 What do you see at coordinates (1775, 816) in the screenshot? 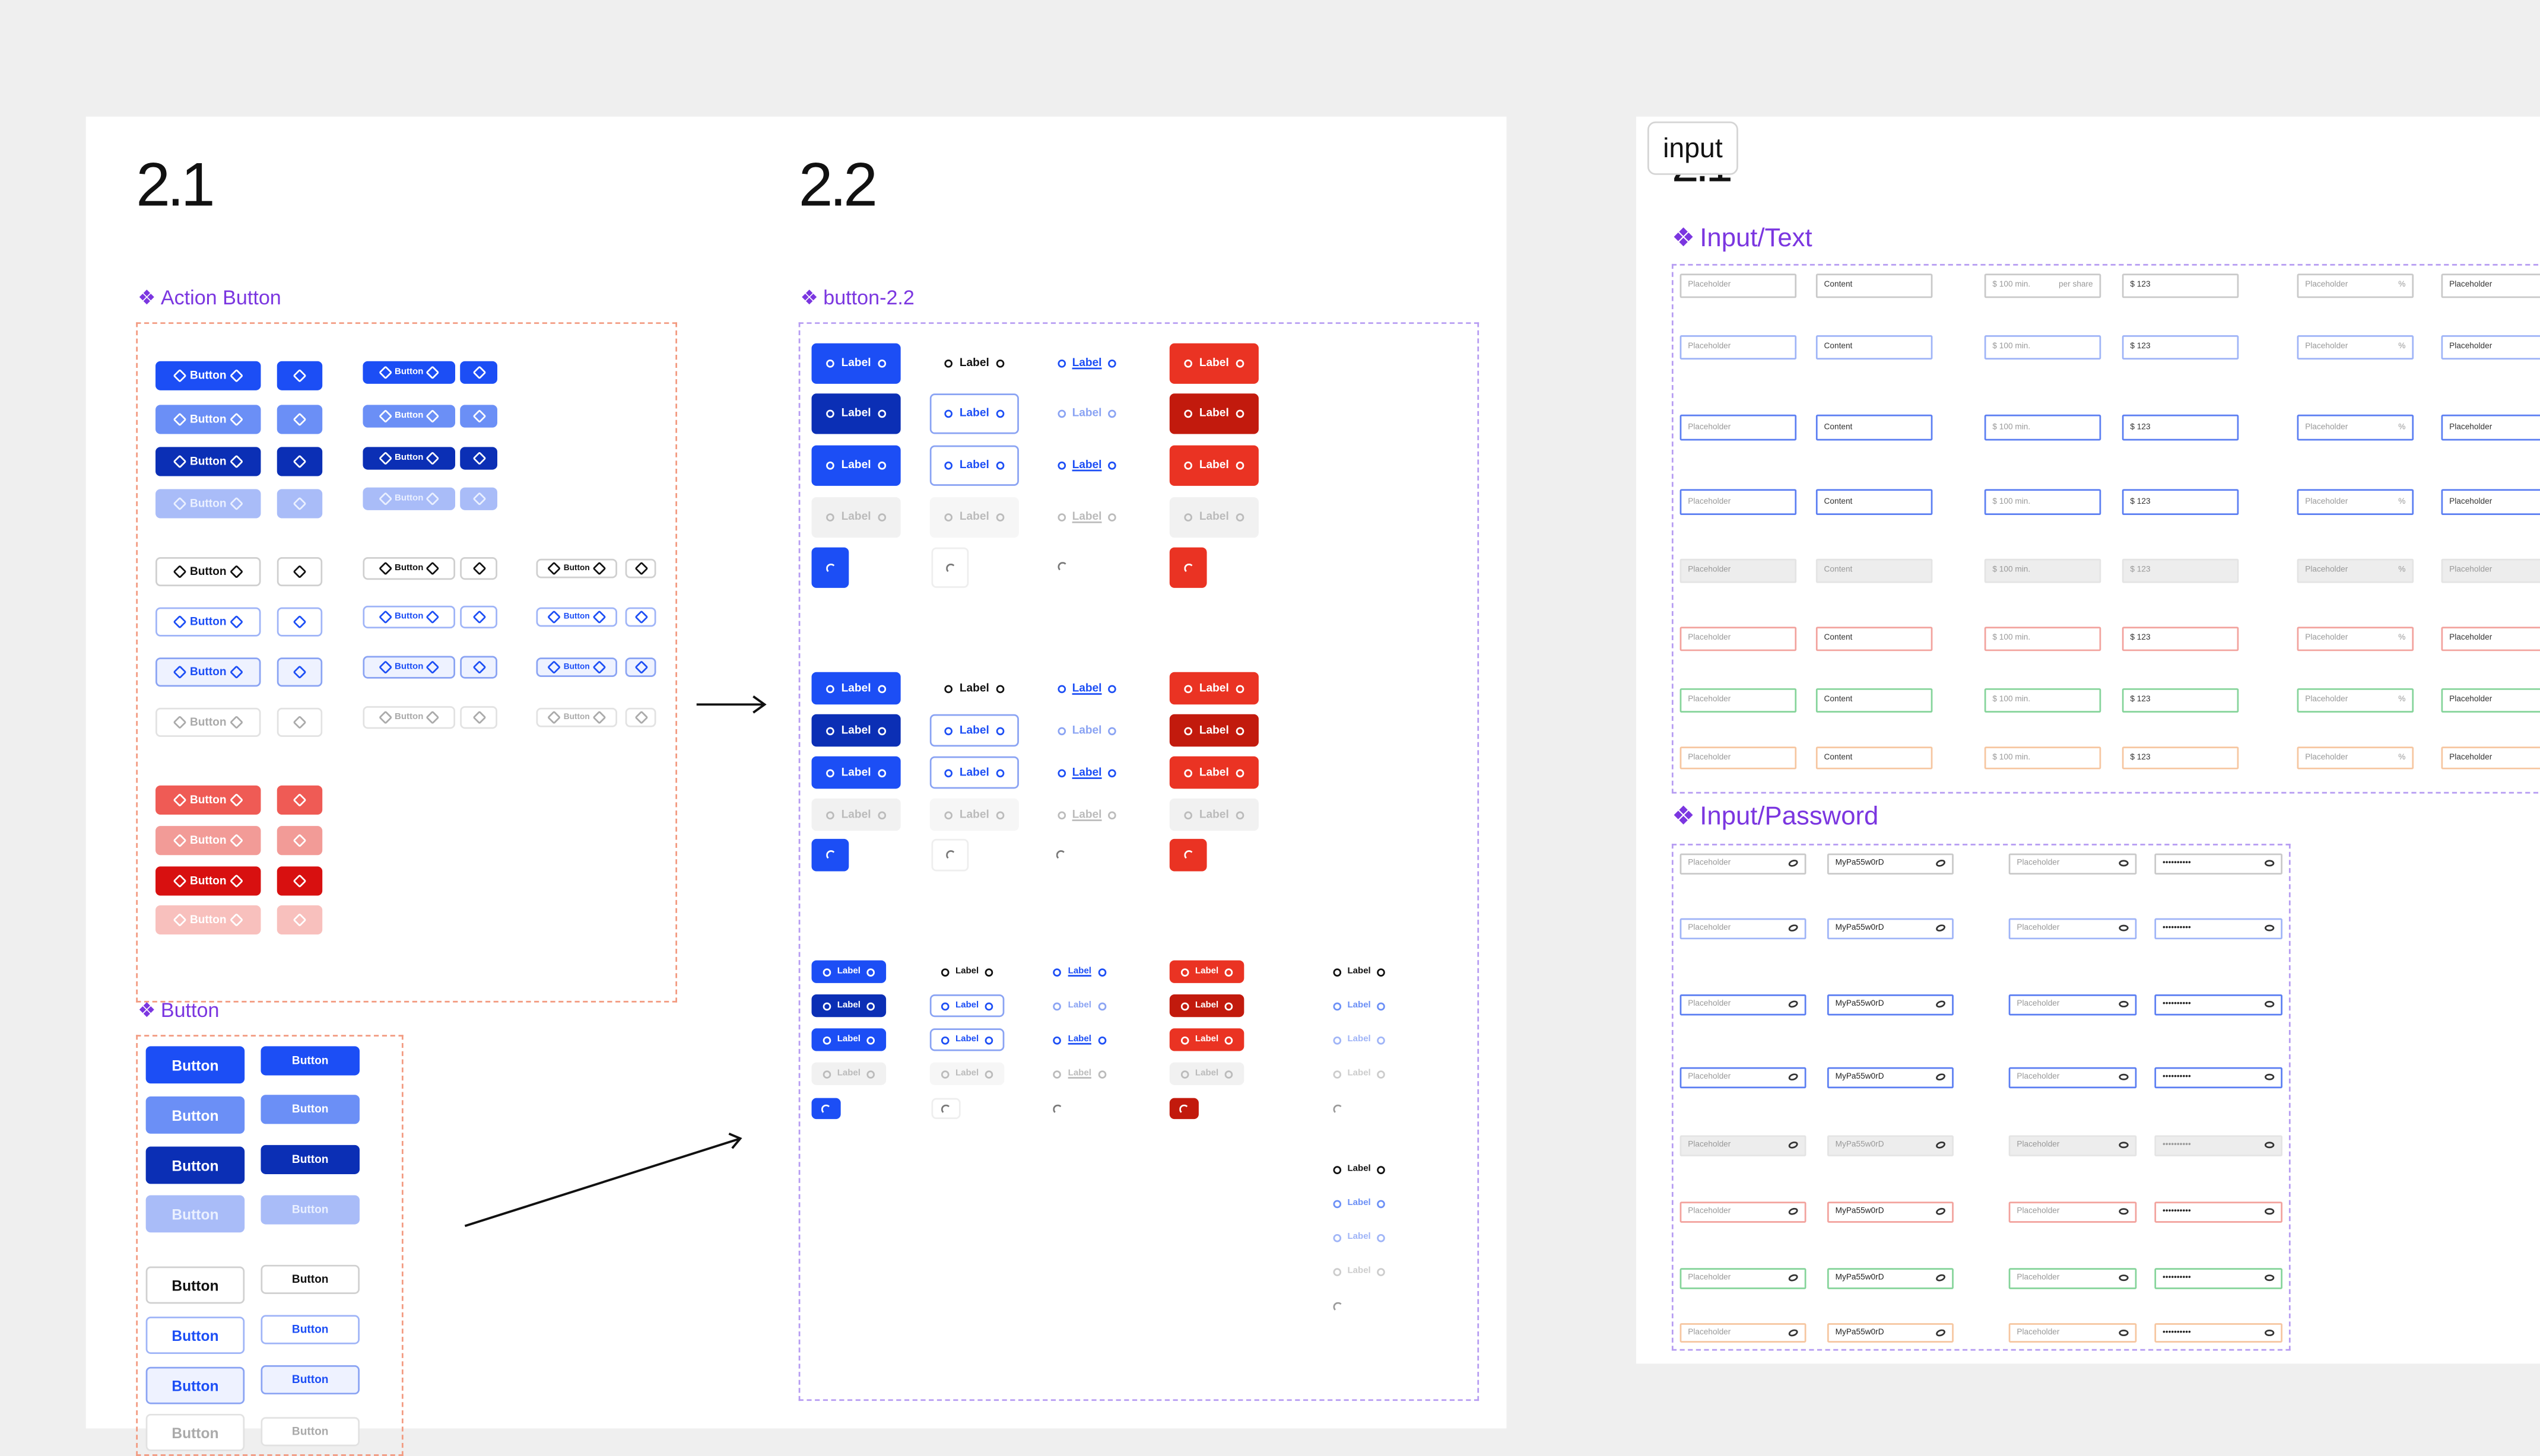
I see `component-title-input-password: ❖ Input/Password` at bounding box center [1775, 816].